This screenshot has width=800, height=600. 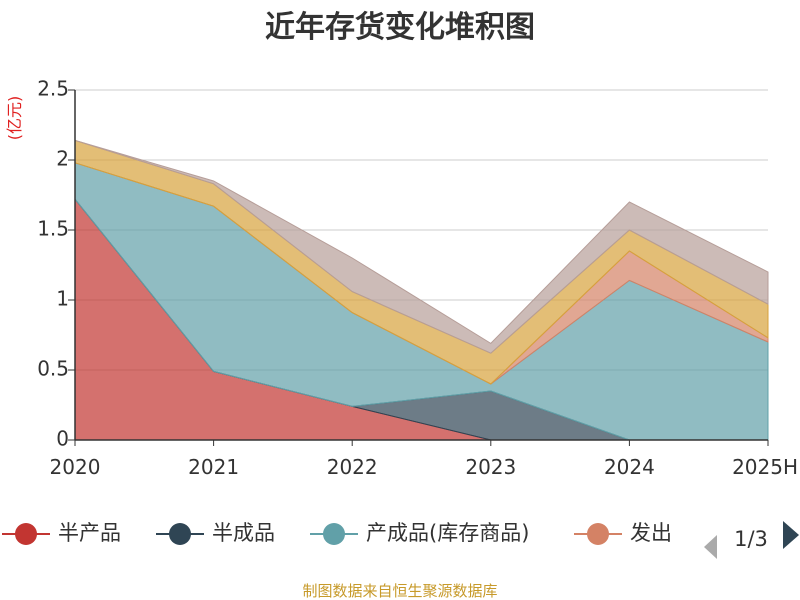 I want to click on legend-item: 产成品(库存商品), so click(x=419, y=533).